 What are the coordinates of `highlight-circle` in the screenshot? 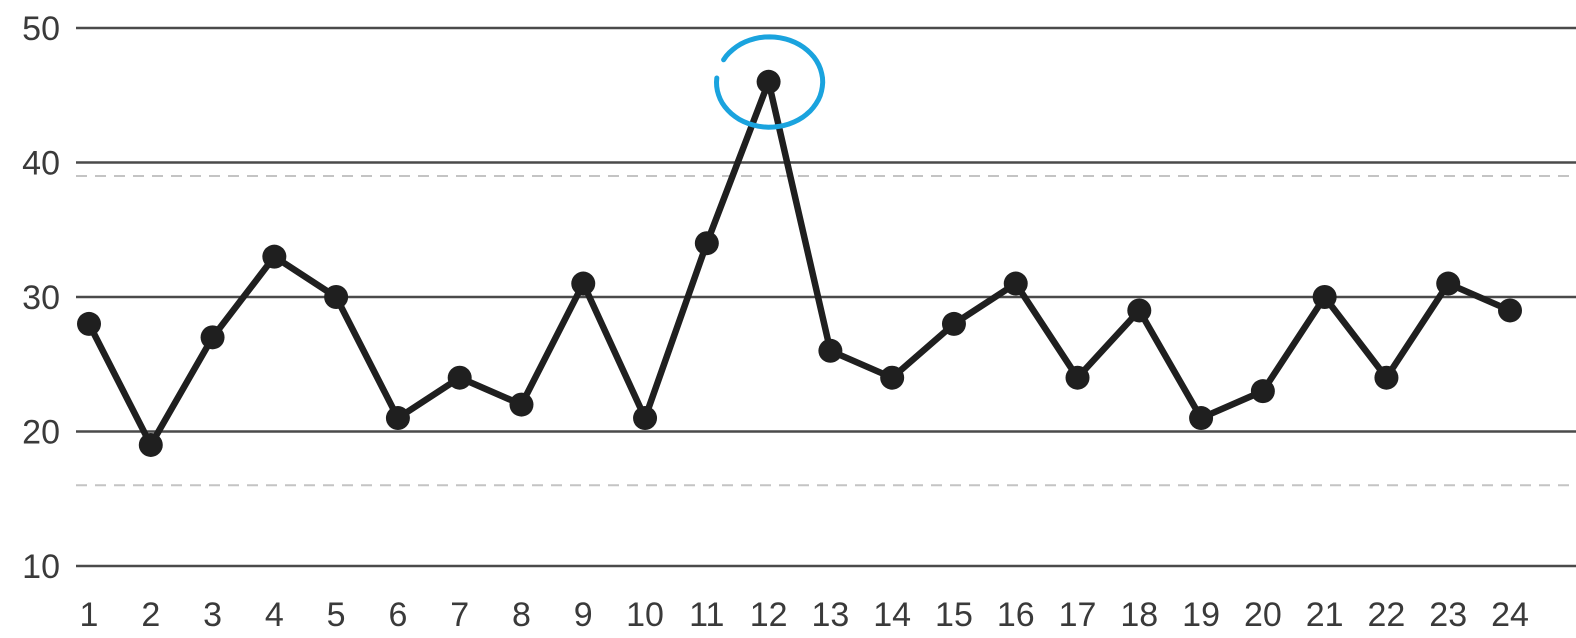 It's located at (769, 82).